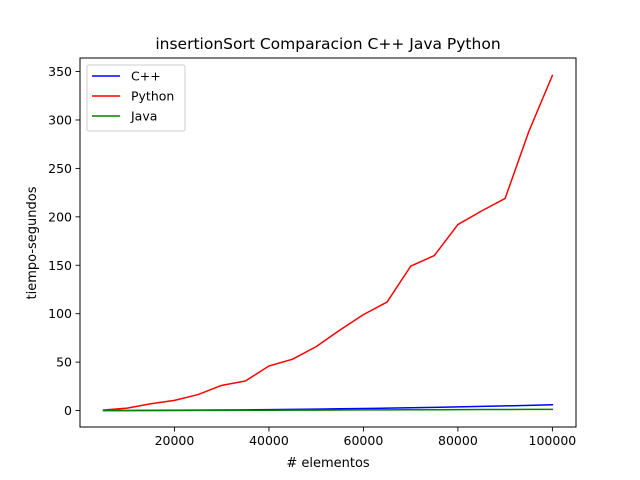 The width and height of the screenshot is (640, 480). I want to click on legend: C++ Python Java, so click(136, 98).